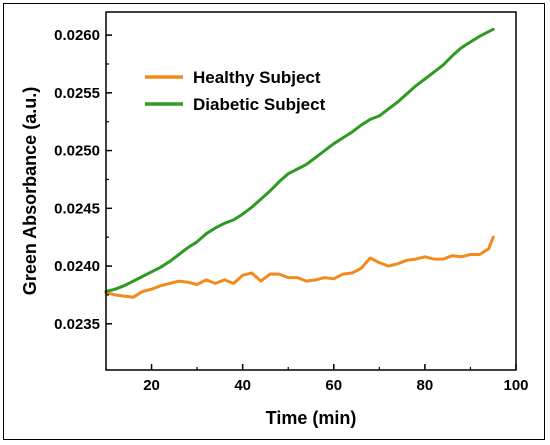  What do you see at coordinates (77, 93) in the screenshot?
I see `y-tick-label: 0.0255` at bounding box center [77, 93].